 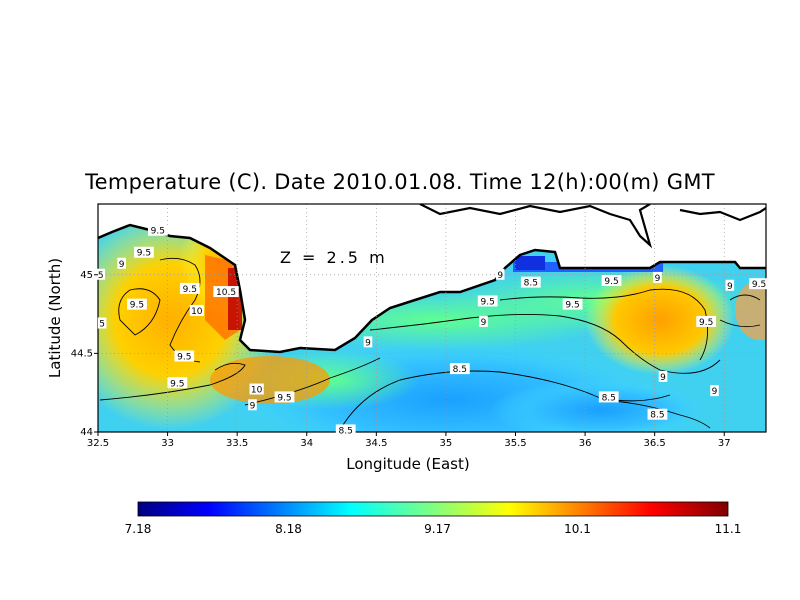 I want to click on colorbar-tick-label: 9.17, so click(x=437, y=529).